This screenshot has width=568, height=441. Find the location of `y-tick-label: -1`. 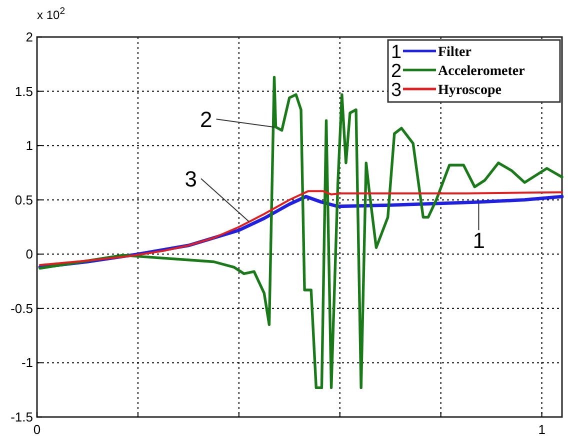

y-tick-label: -1 is located at coordinates (27, 362).